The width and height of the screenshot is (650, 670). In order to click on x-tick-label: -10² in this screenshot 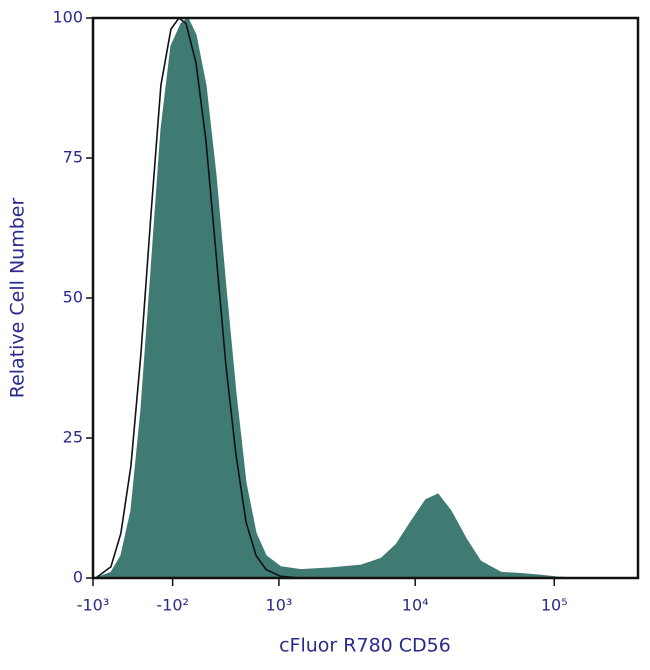, I will do `click(172, 605)`.